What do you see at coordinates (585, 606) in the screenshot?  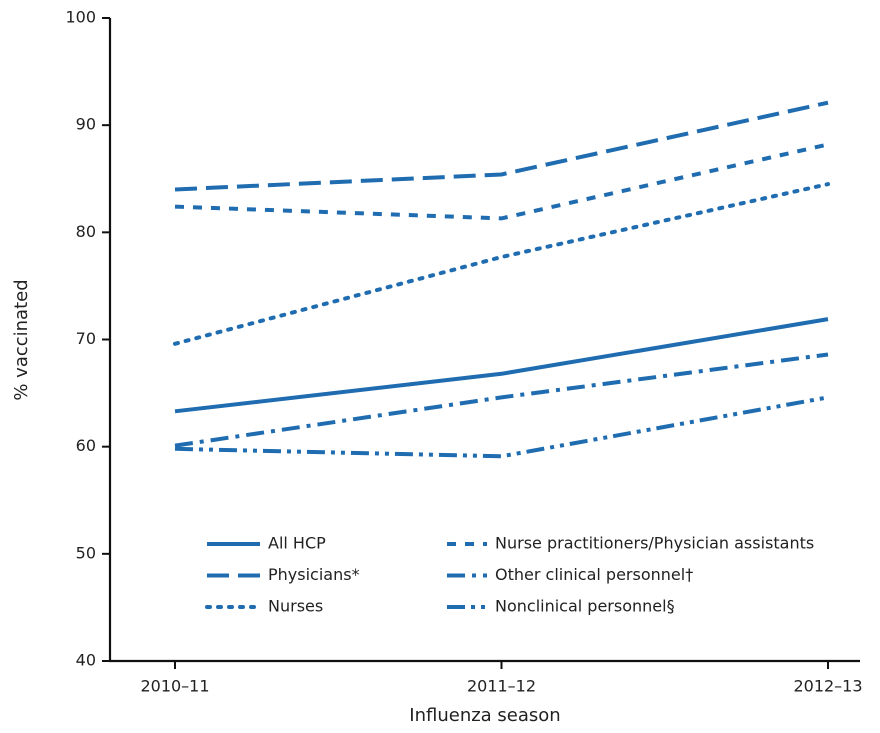 I see `legend-label: Nonclinical personnel§` at bounding box center [585, 606].